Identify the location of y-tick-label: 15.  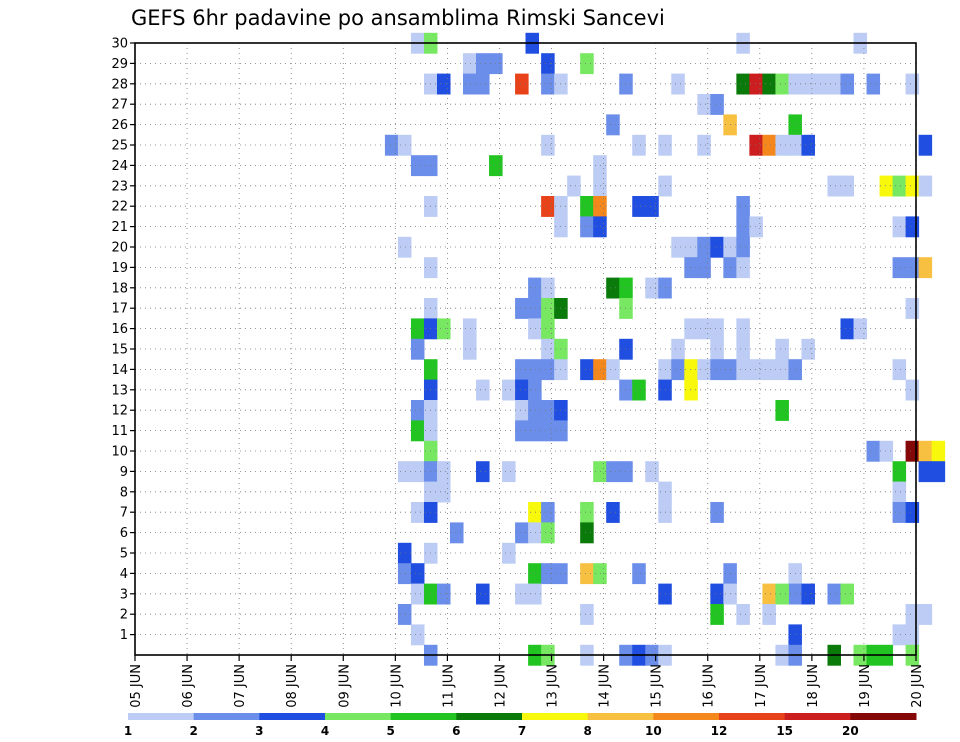
(119, 350).